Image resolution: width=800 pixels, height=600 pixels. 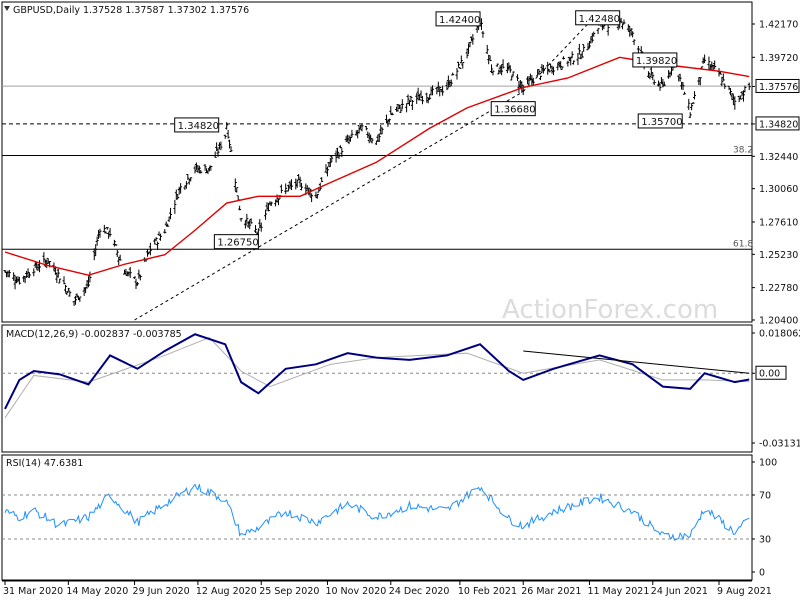 I want to click on price-tick-label: 1.25230, so click(x=778, y=255).